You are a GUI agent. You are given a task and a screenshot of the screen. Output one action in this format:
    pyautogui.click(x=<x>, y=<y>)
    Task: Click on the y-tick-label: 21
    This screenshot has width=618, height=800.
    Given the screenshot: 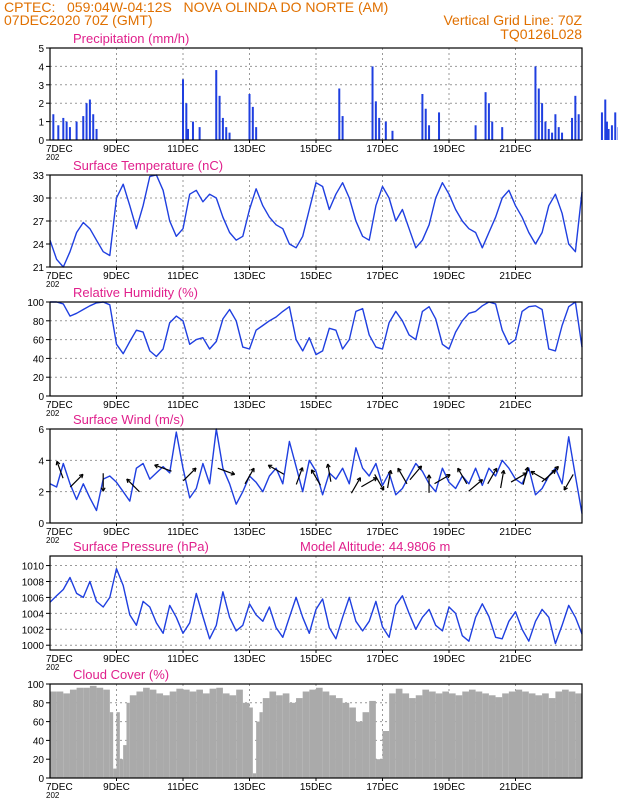 What is the action you would take?
    pyautogui.click(x=39, y=268)
    